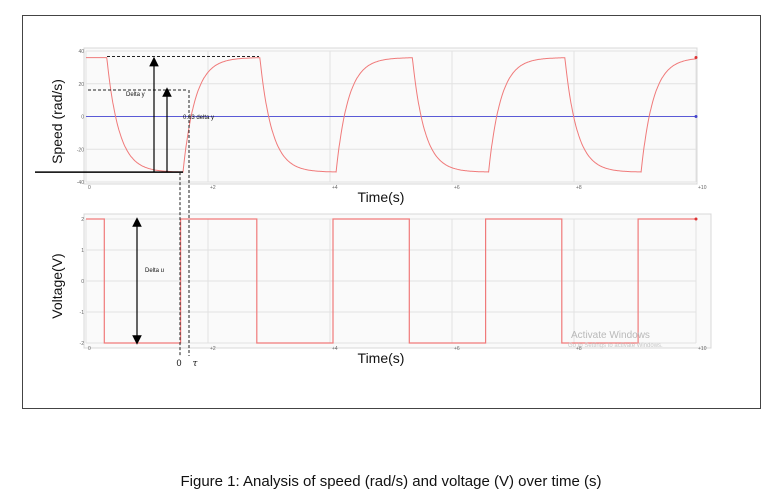 This screenshot has height=496, width=782. I want to click on panel2-x-tick-label: +8, so click(579, 349).